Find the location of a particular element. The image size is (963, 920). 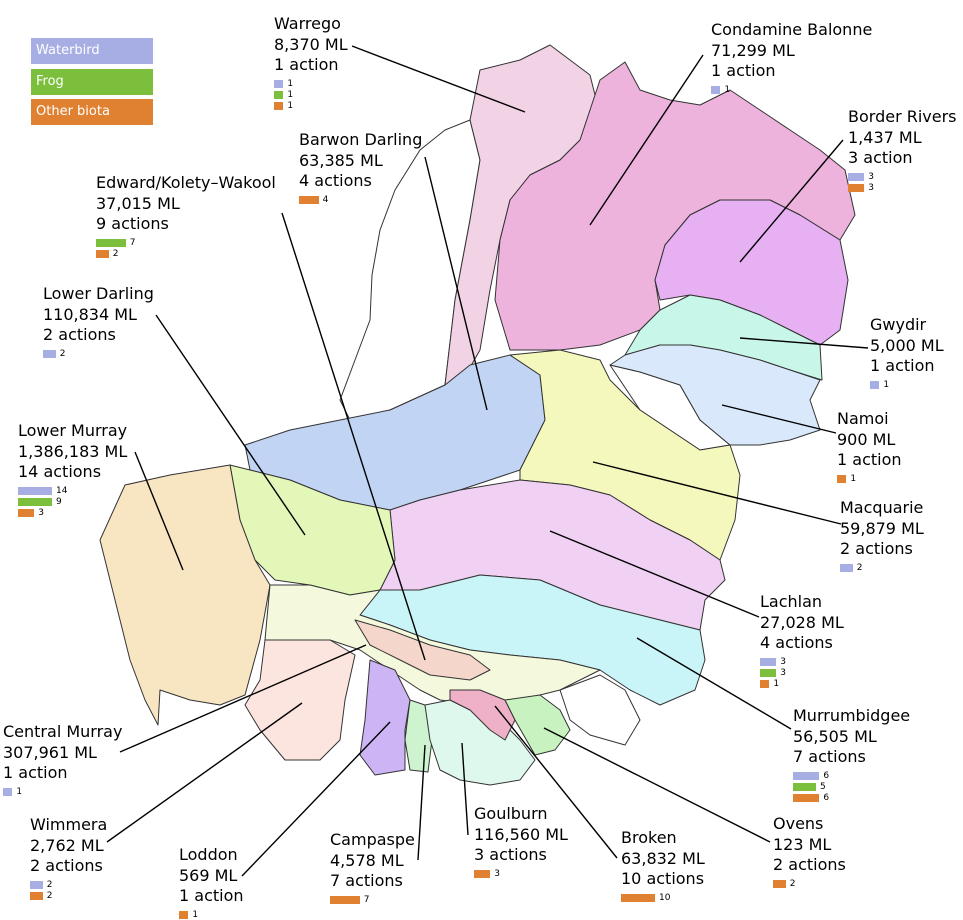

catchment-name: Lower Murray is located at coordinates (73, 430).